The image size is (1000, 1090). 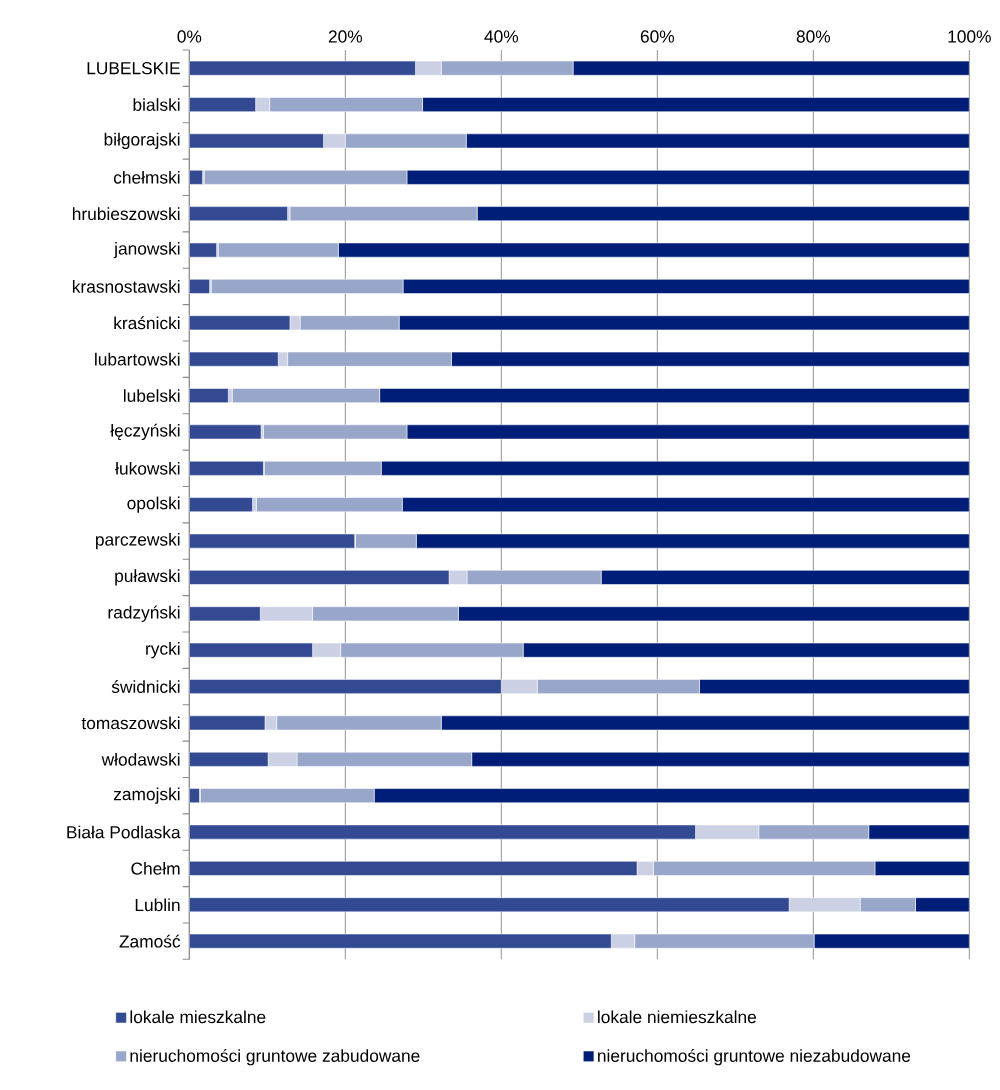 What do you see at coordinates (157, 905) in the screenshot?
I see `y-tick-label: Lublin` at bounding box center [157, 905].